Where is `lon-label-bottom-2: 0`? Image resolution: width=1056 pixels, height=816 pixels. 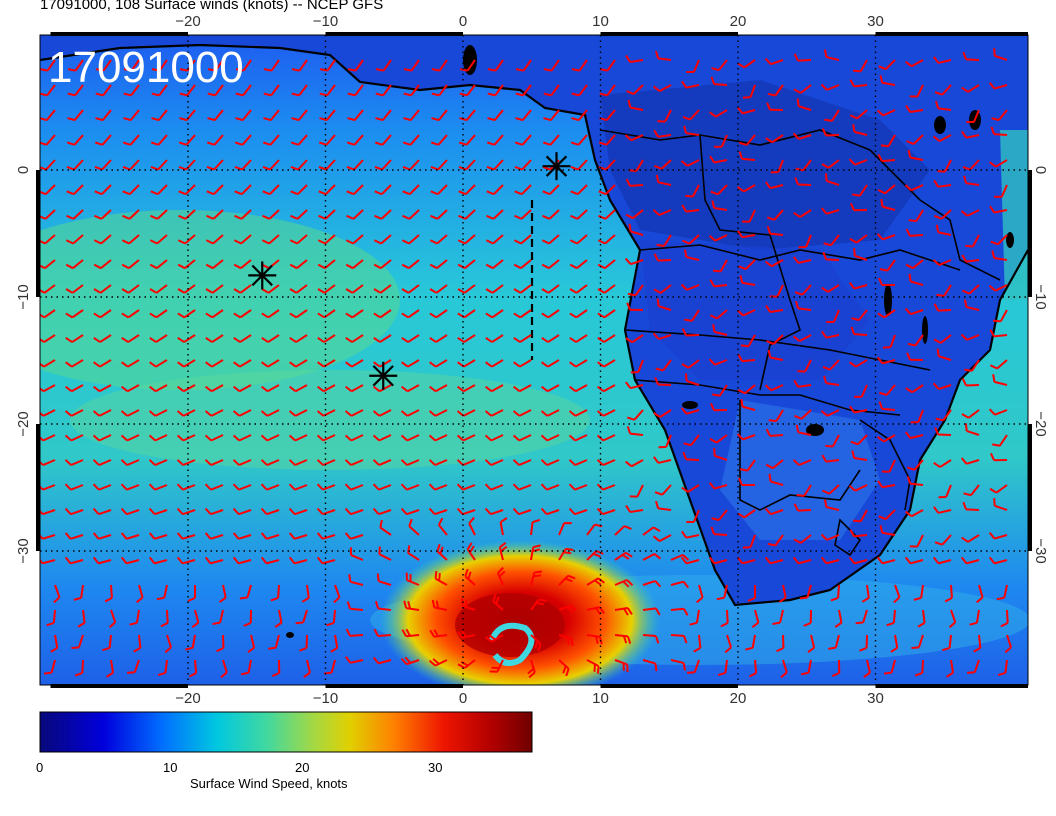
lon-label-bottom-2: 0 is located at coordinates (463, 698).